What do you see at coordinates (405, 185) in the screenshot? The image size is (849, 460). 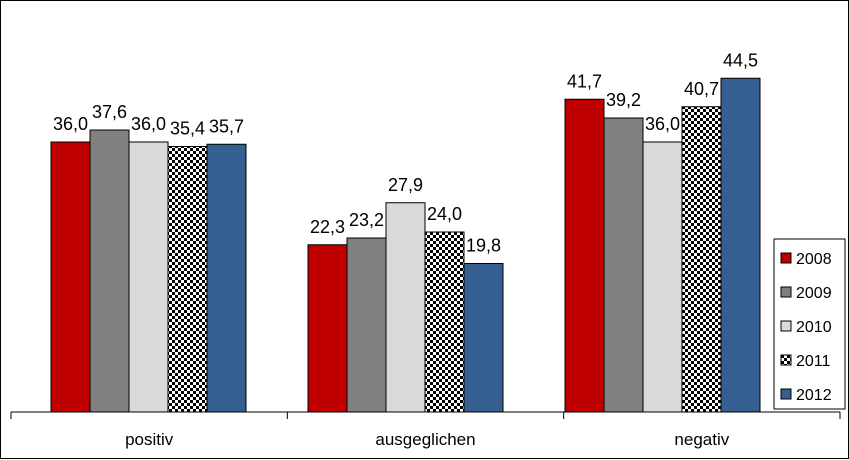 I see `value-label-ausgeglichen-2010: 27,9` at bounding box center [405, 185].